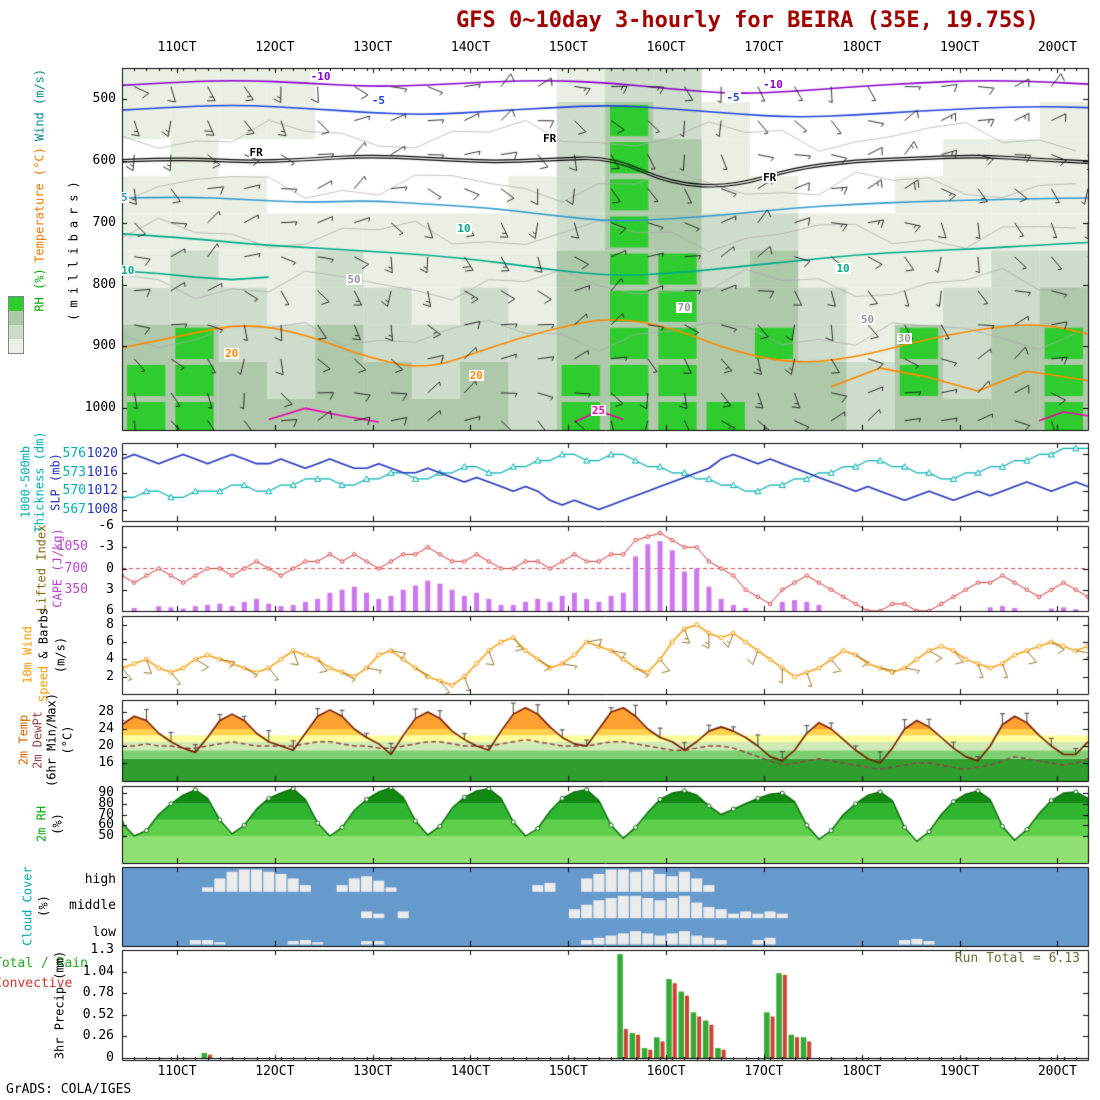 This screenshot has height=1100, width=1100. What do you see at coordinates (102, 472) in the screenshot?
I see `slp-tick-label: 1016` at bounding box center [102, 472].